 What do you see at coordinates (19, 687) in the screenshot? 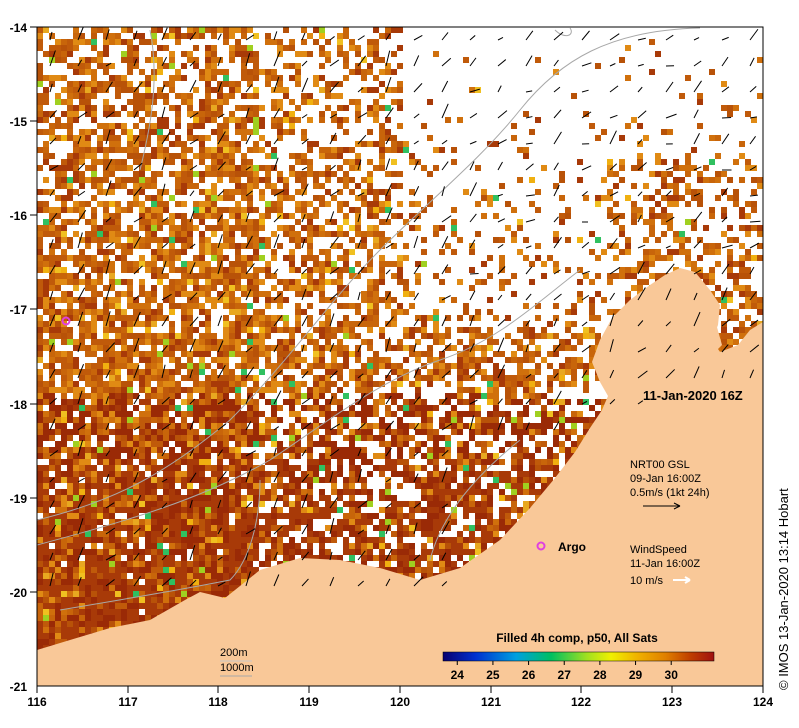
I see `lat-tick: -21` at bounding box center [19, 687].